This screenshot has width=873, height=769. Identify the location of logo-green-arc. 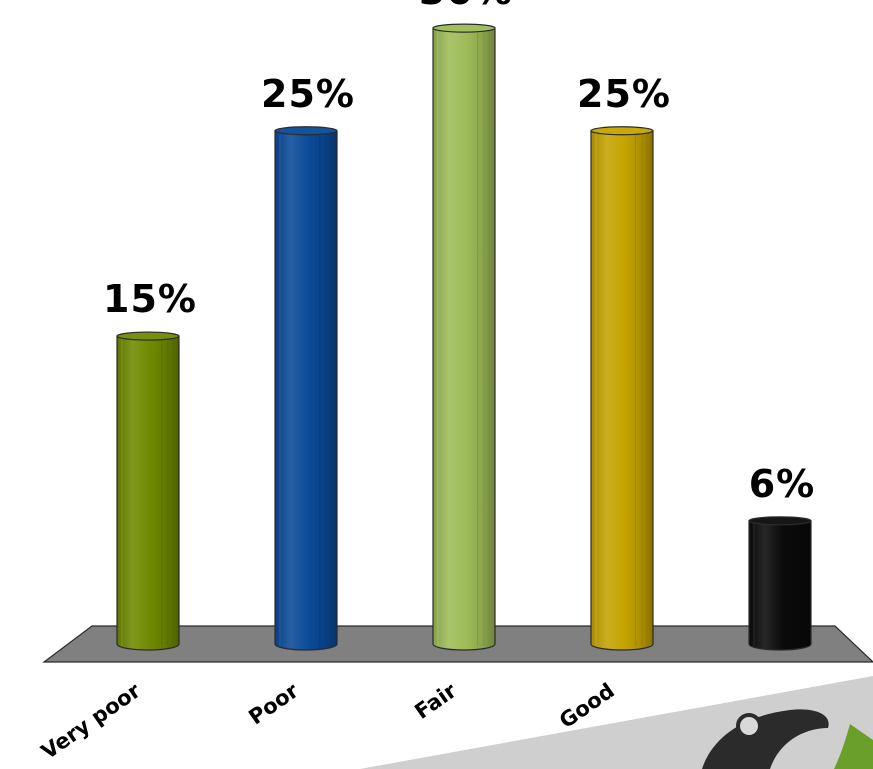
(853, 746).